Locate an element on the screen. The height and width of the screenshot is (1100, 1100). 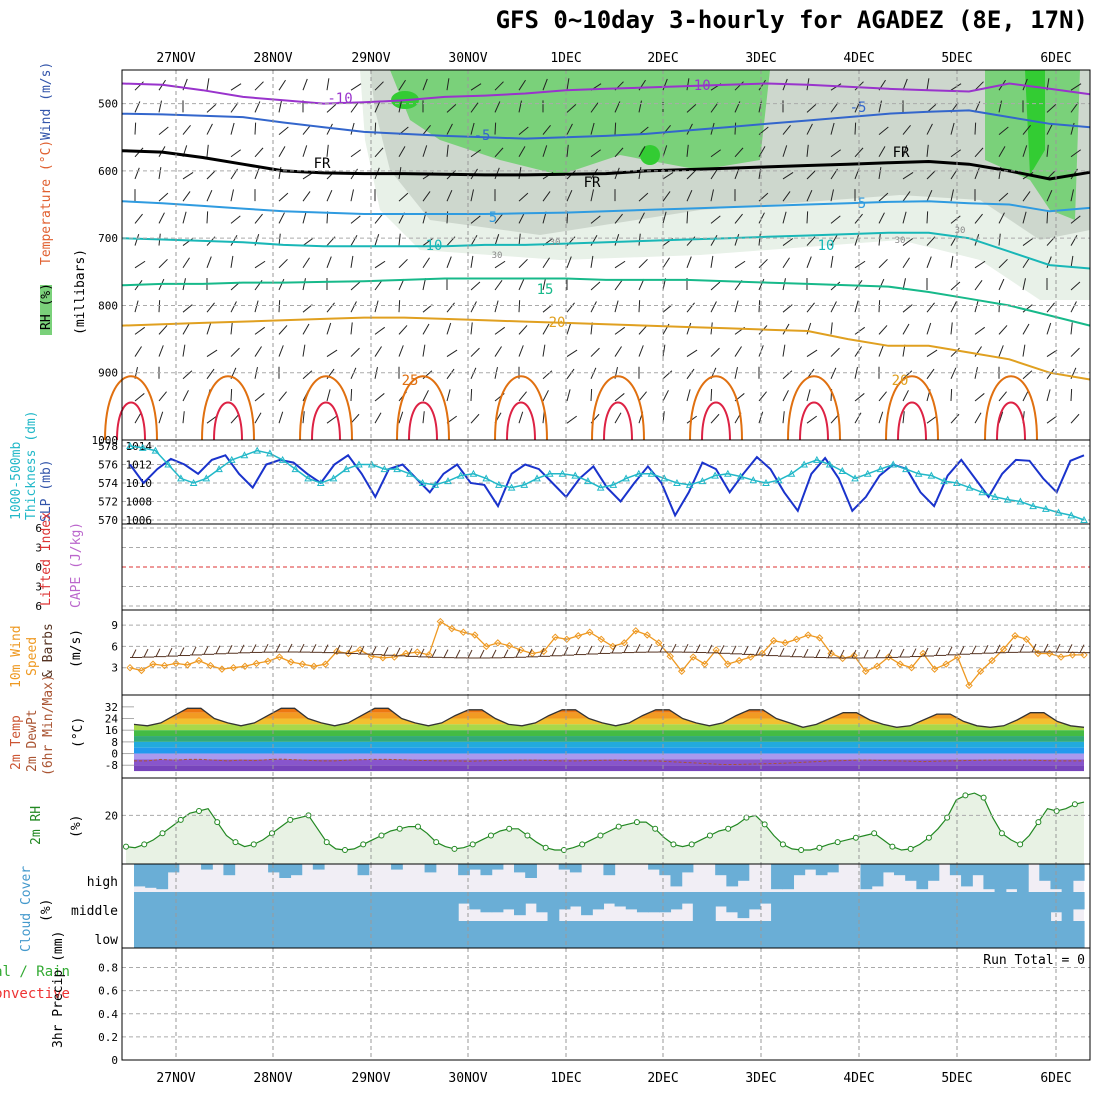
wind10m-label: Speed is located at coordinates (32, 656).